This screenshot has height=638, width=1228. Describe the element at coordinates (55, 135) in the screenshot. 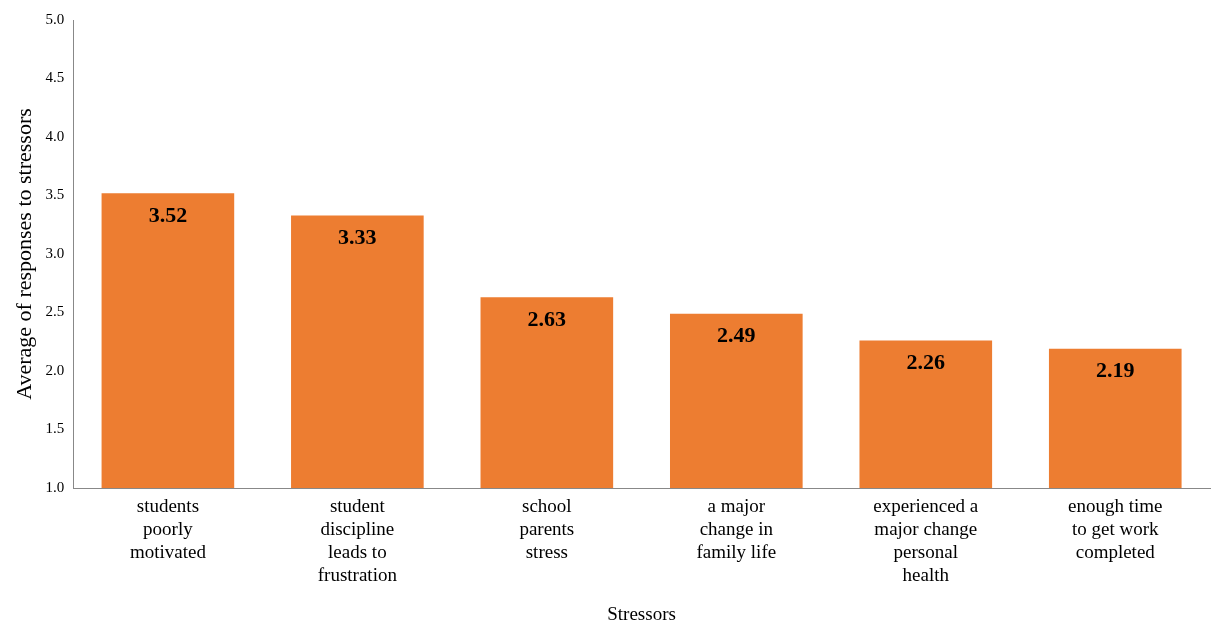

I see `y-tick-label: 4.0` at that location.